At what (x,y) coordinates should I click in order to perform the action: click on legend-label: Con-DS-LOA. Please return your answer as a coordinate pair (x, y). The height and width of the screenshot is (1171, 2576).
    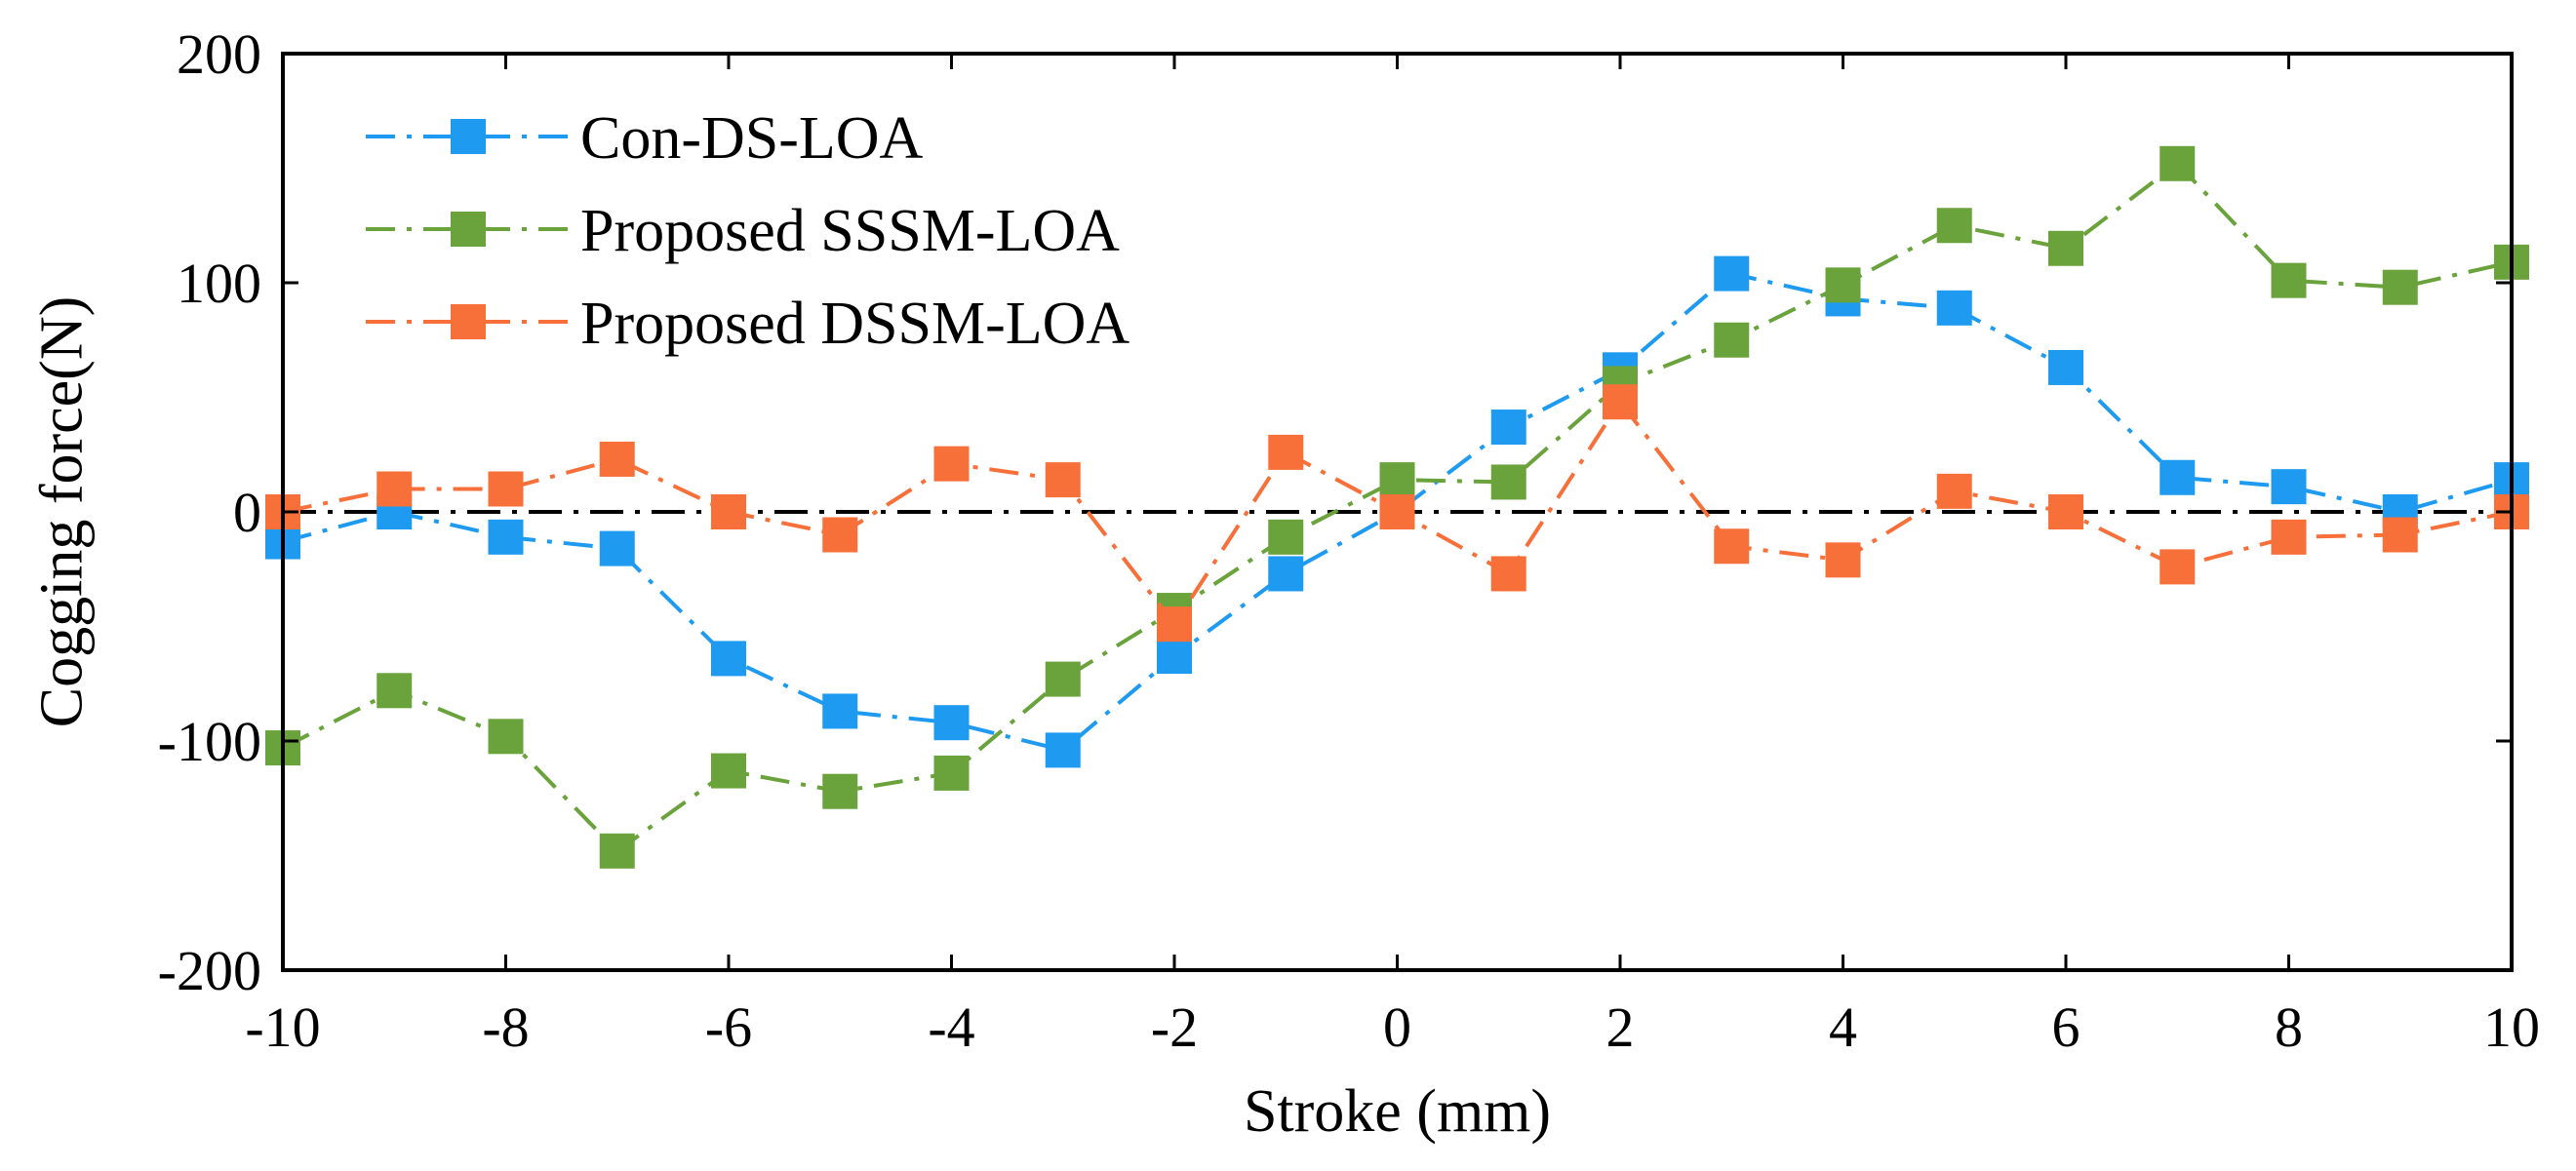
    Looking at the image, I should click on (752, 138).